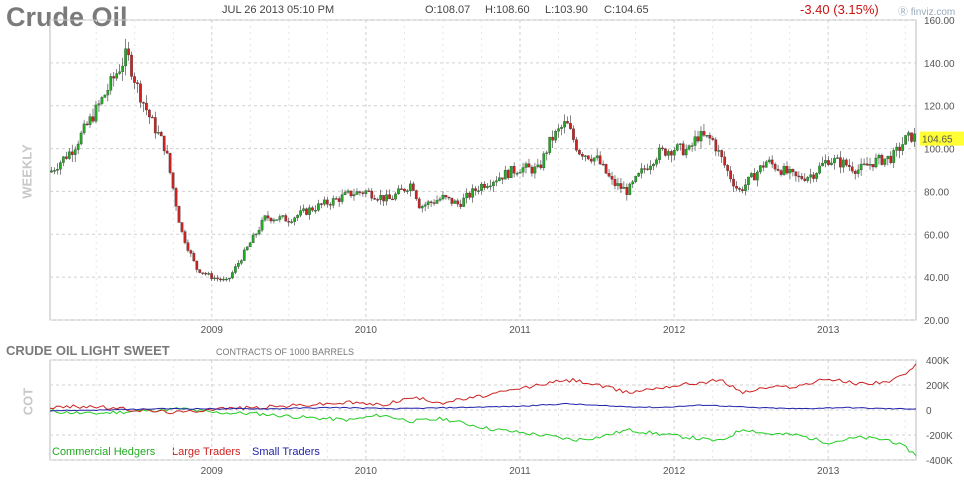  Describe the element at coordinates (286, 452) in the screenshot. I see `legend-small: Small Traders` at that location.